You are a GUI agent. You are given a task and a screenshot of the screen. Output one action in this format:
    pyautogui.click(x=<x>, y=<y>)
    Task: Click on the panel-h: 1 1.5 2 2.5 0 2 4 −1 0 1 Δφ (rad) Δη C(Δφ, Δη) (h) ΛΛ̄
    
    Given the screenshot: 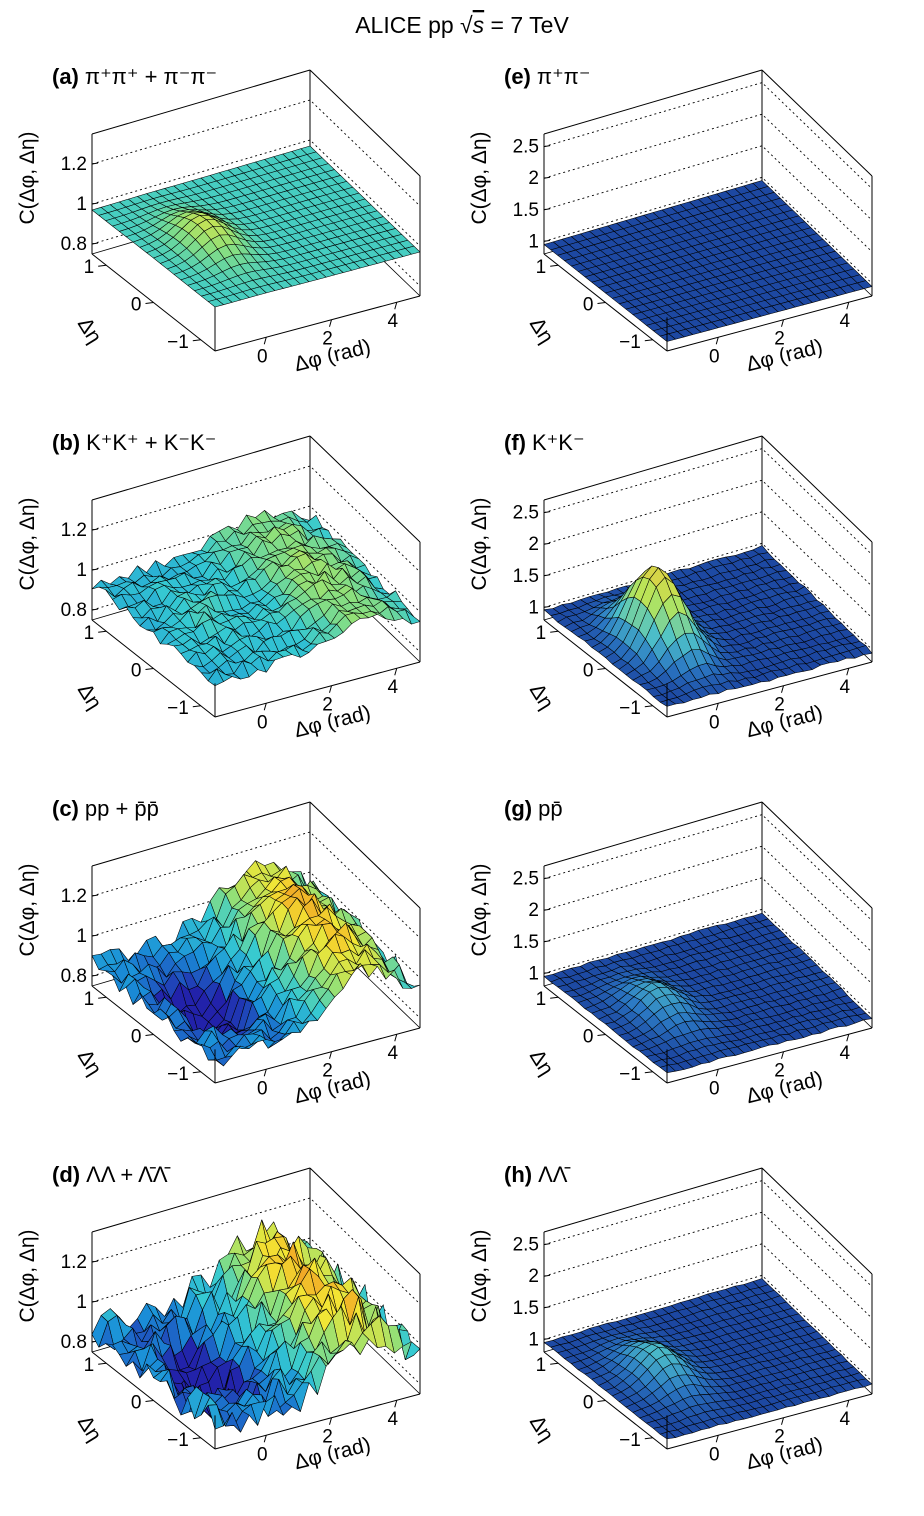 What is the action you would take?
    pyautogui.click(x=688, y=1331)
    